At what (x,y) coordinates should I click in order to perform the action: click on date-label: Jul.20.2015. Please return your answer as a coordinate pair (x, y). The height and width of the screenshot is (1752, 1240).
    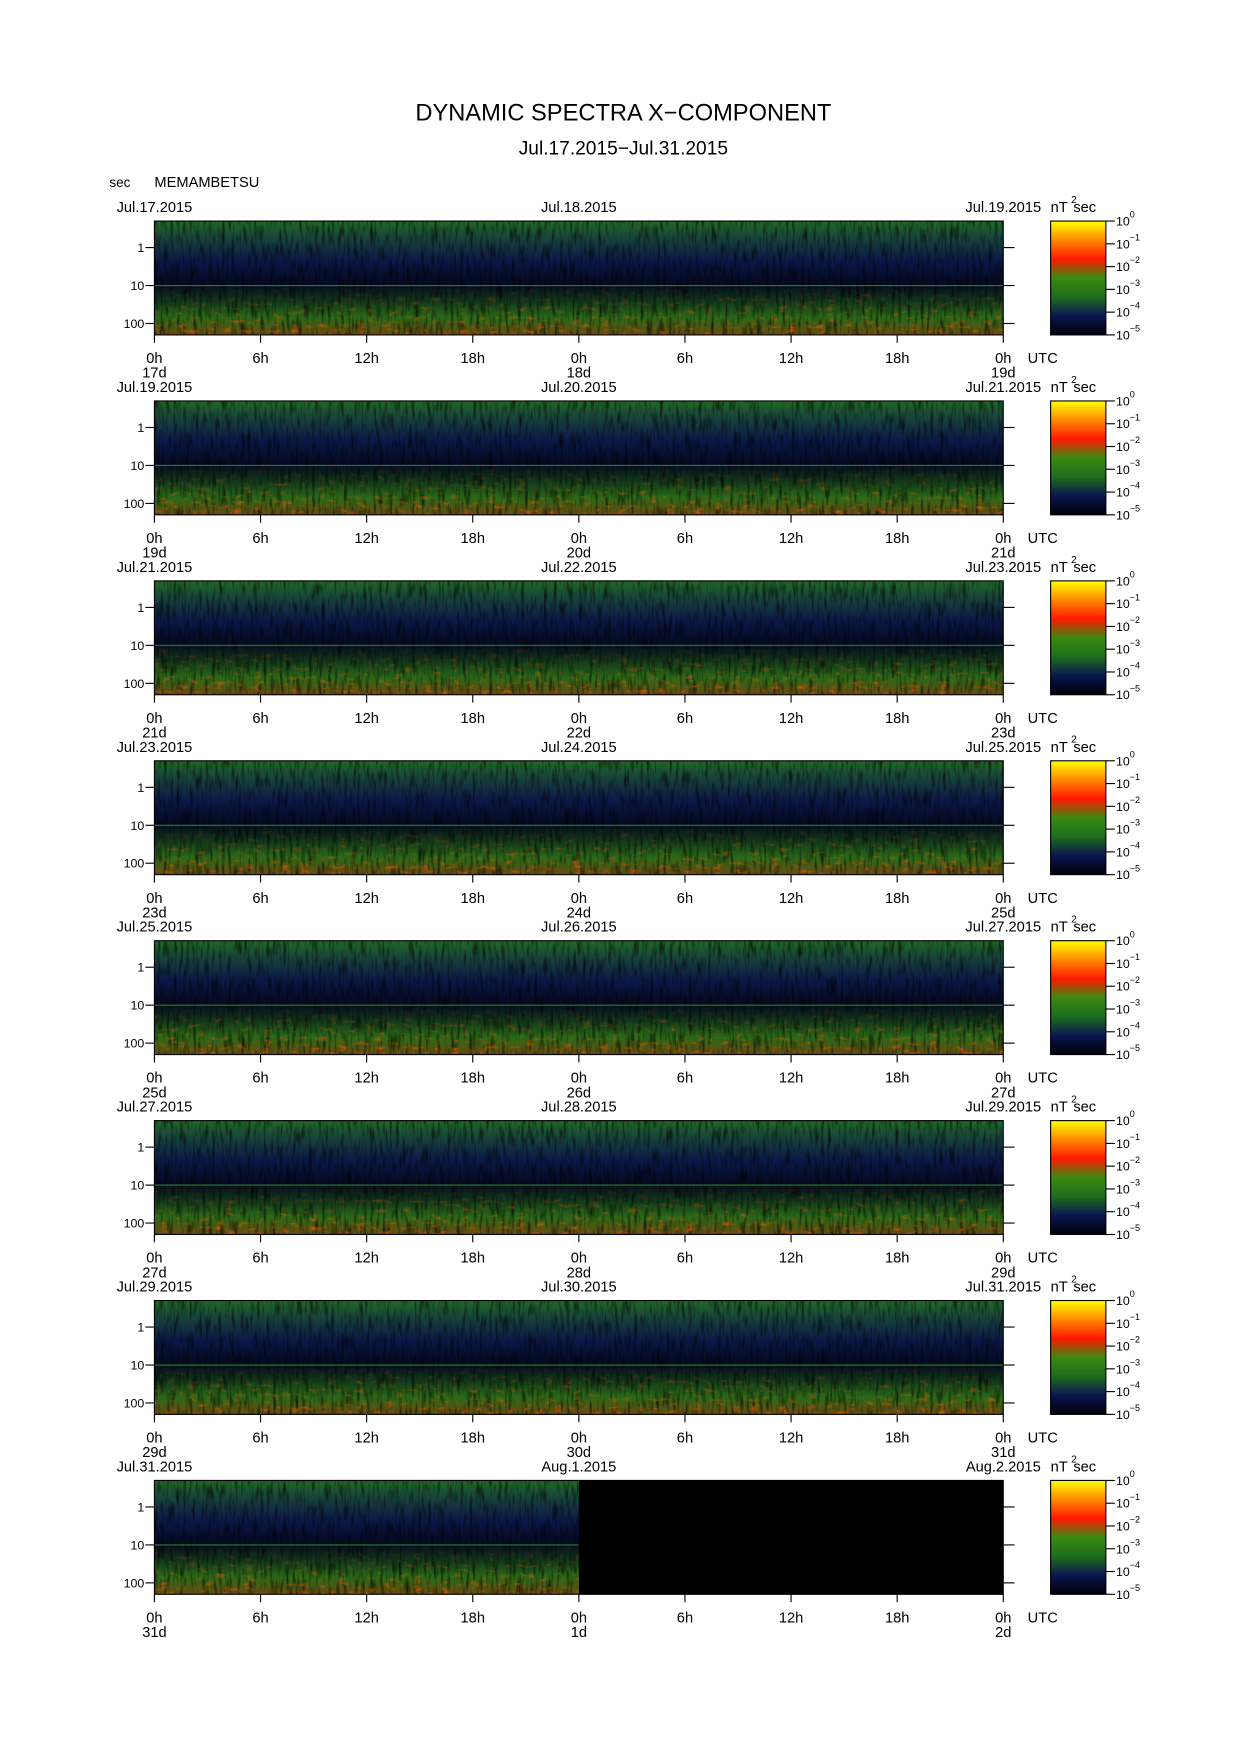
    Looking at the image, I should click on (579, 388).